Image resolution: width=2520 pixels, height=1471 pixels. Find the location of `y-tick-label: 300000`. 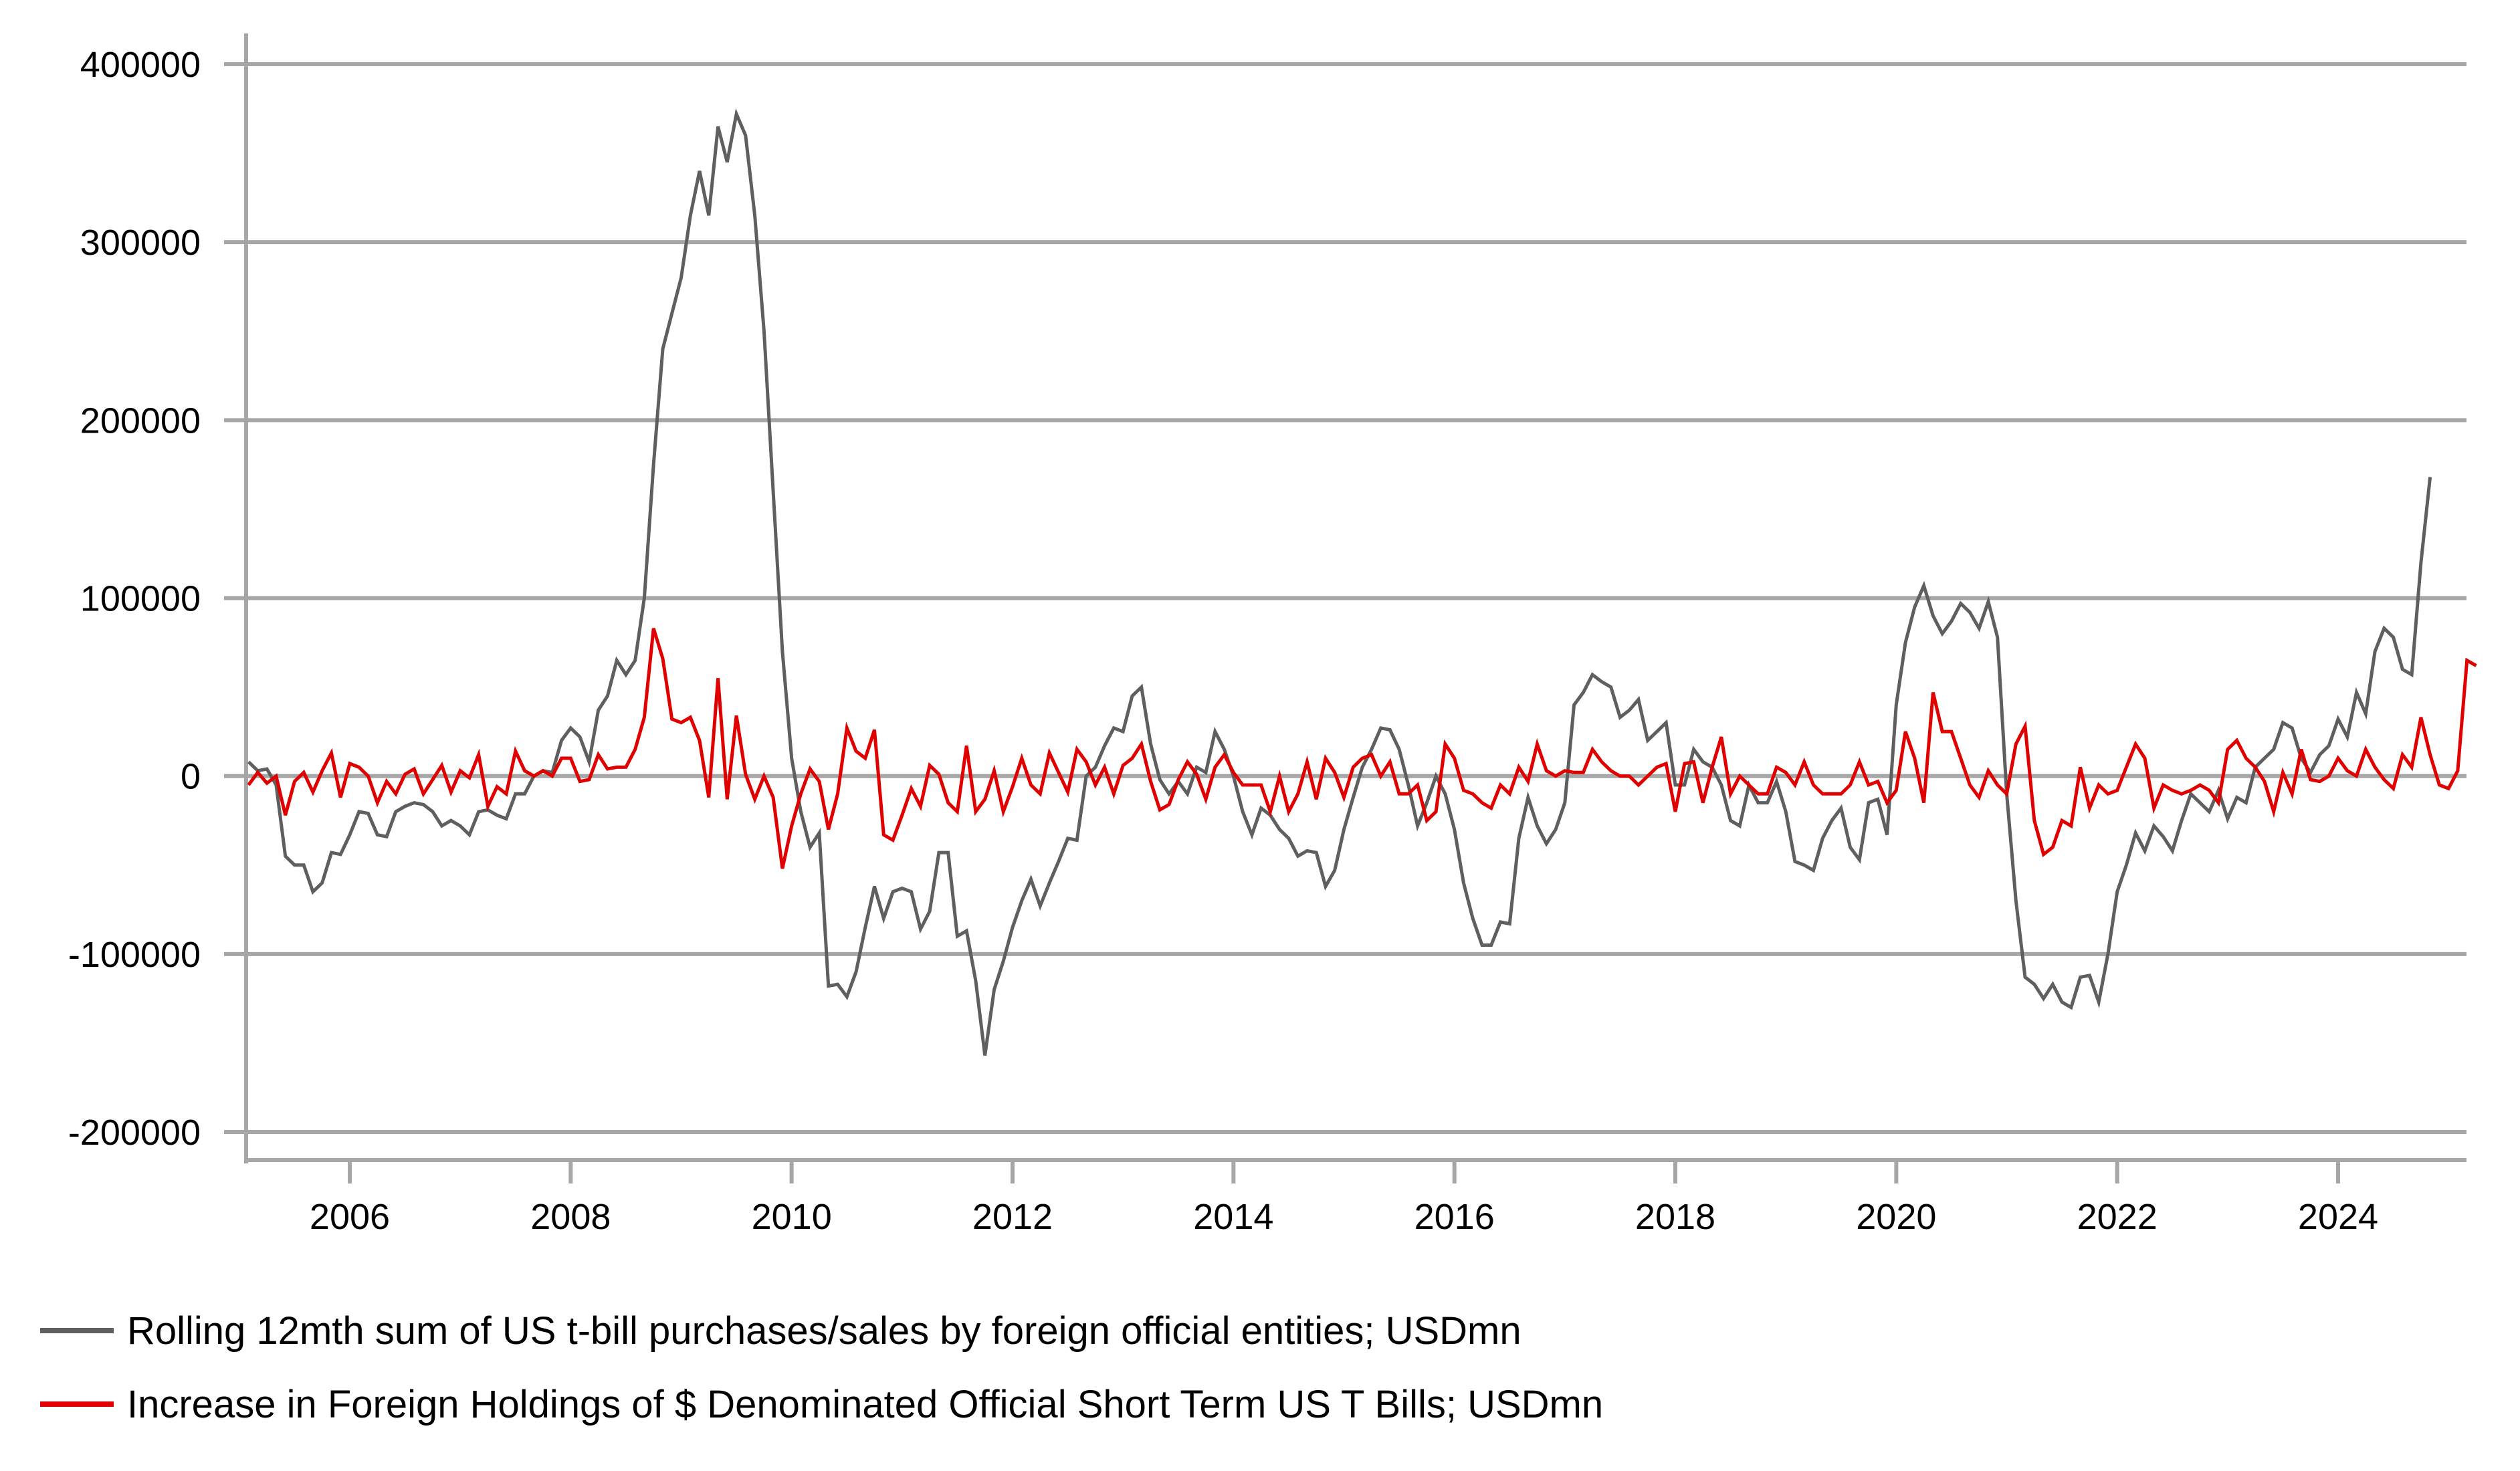

y-tick-label: 300000 is located at coordinates (140, 243).